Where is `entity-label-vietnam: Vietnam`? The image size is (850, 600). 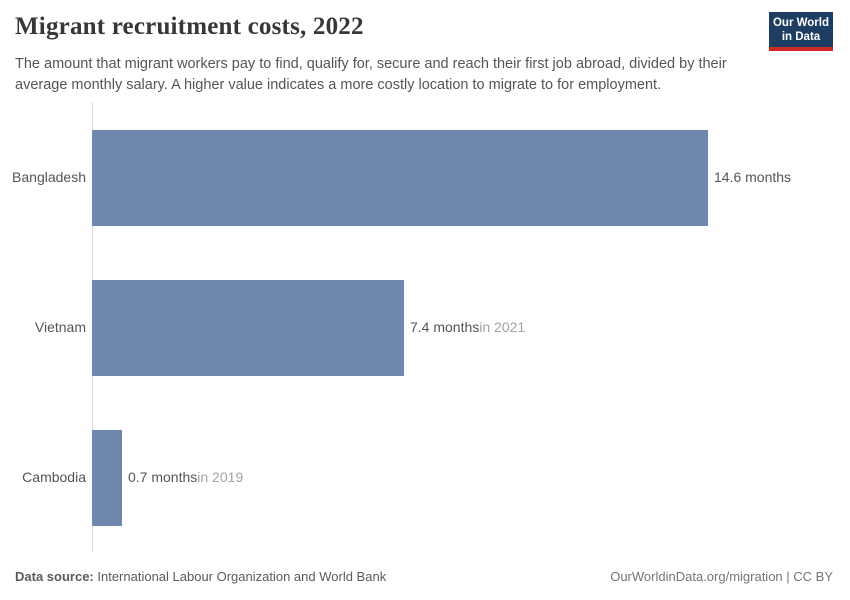
entity-label-vietnam: Vietnam is located at coordinates (60, 327).